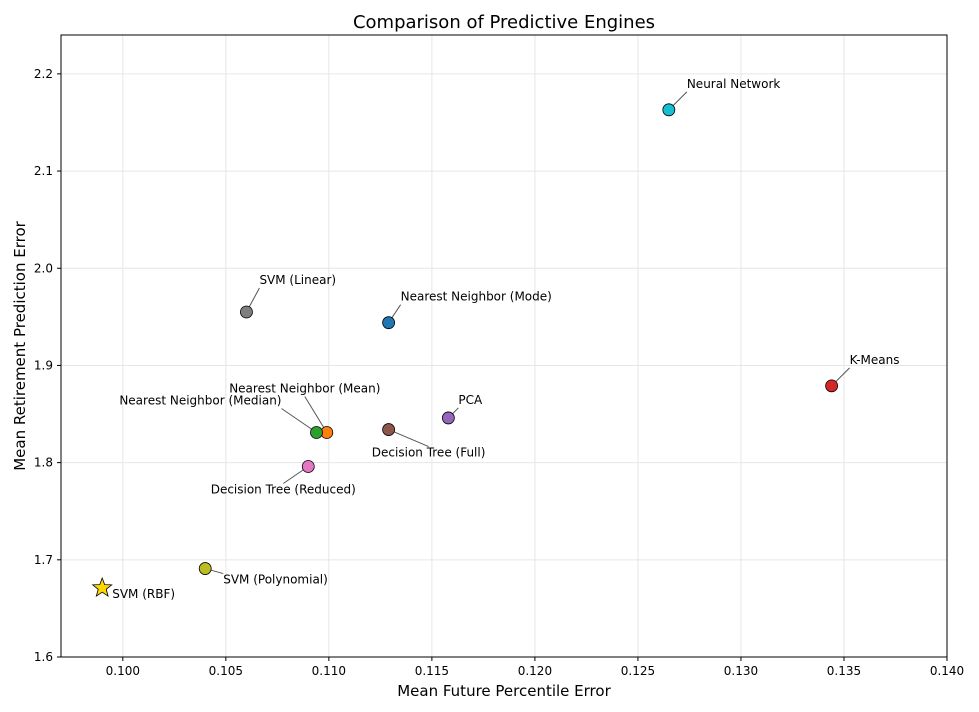 Image resolution: width=979 pixels, height=712 pixels. I want to click on x-tick-label: 0.100, so click(123, 671).